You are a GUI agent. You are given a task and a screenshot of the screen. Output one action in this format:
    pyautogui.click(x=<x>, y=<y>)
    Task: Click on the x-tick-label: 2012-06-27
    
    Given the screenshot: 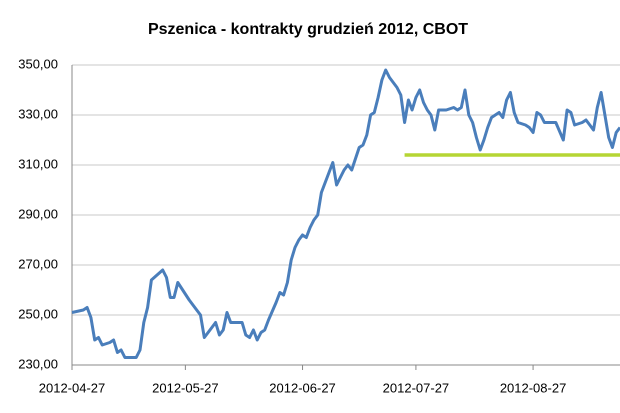 What is the action you would take?
    pyautogui.click(x=302, y=387)
    